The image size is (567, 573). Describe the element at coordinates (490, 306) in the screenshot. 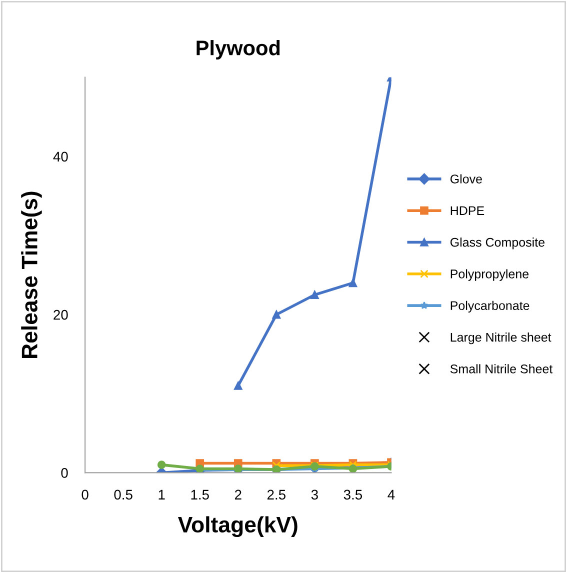

I see `legend-label: Polycarbonate` at that location.